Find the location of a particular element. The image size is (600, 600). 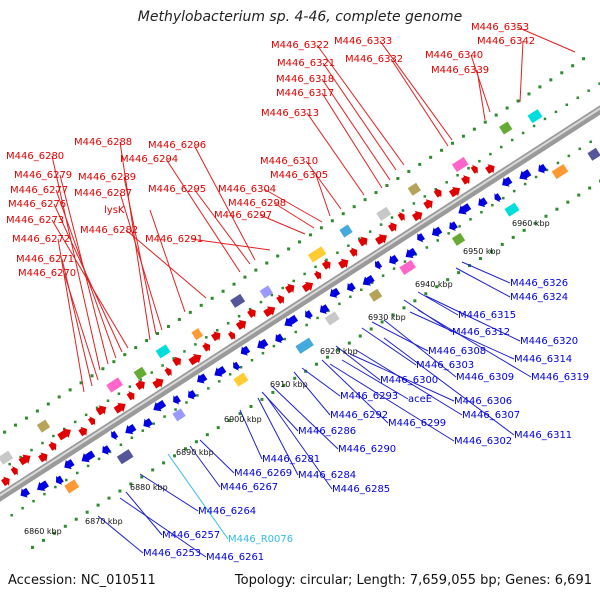

forward-gene-label: M446_6282 is located at coordinates (109, 230).